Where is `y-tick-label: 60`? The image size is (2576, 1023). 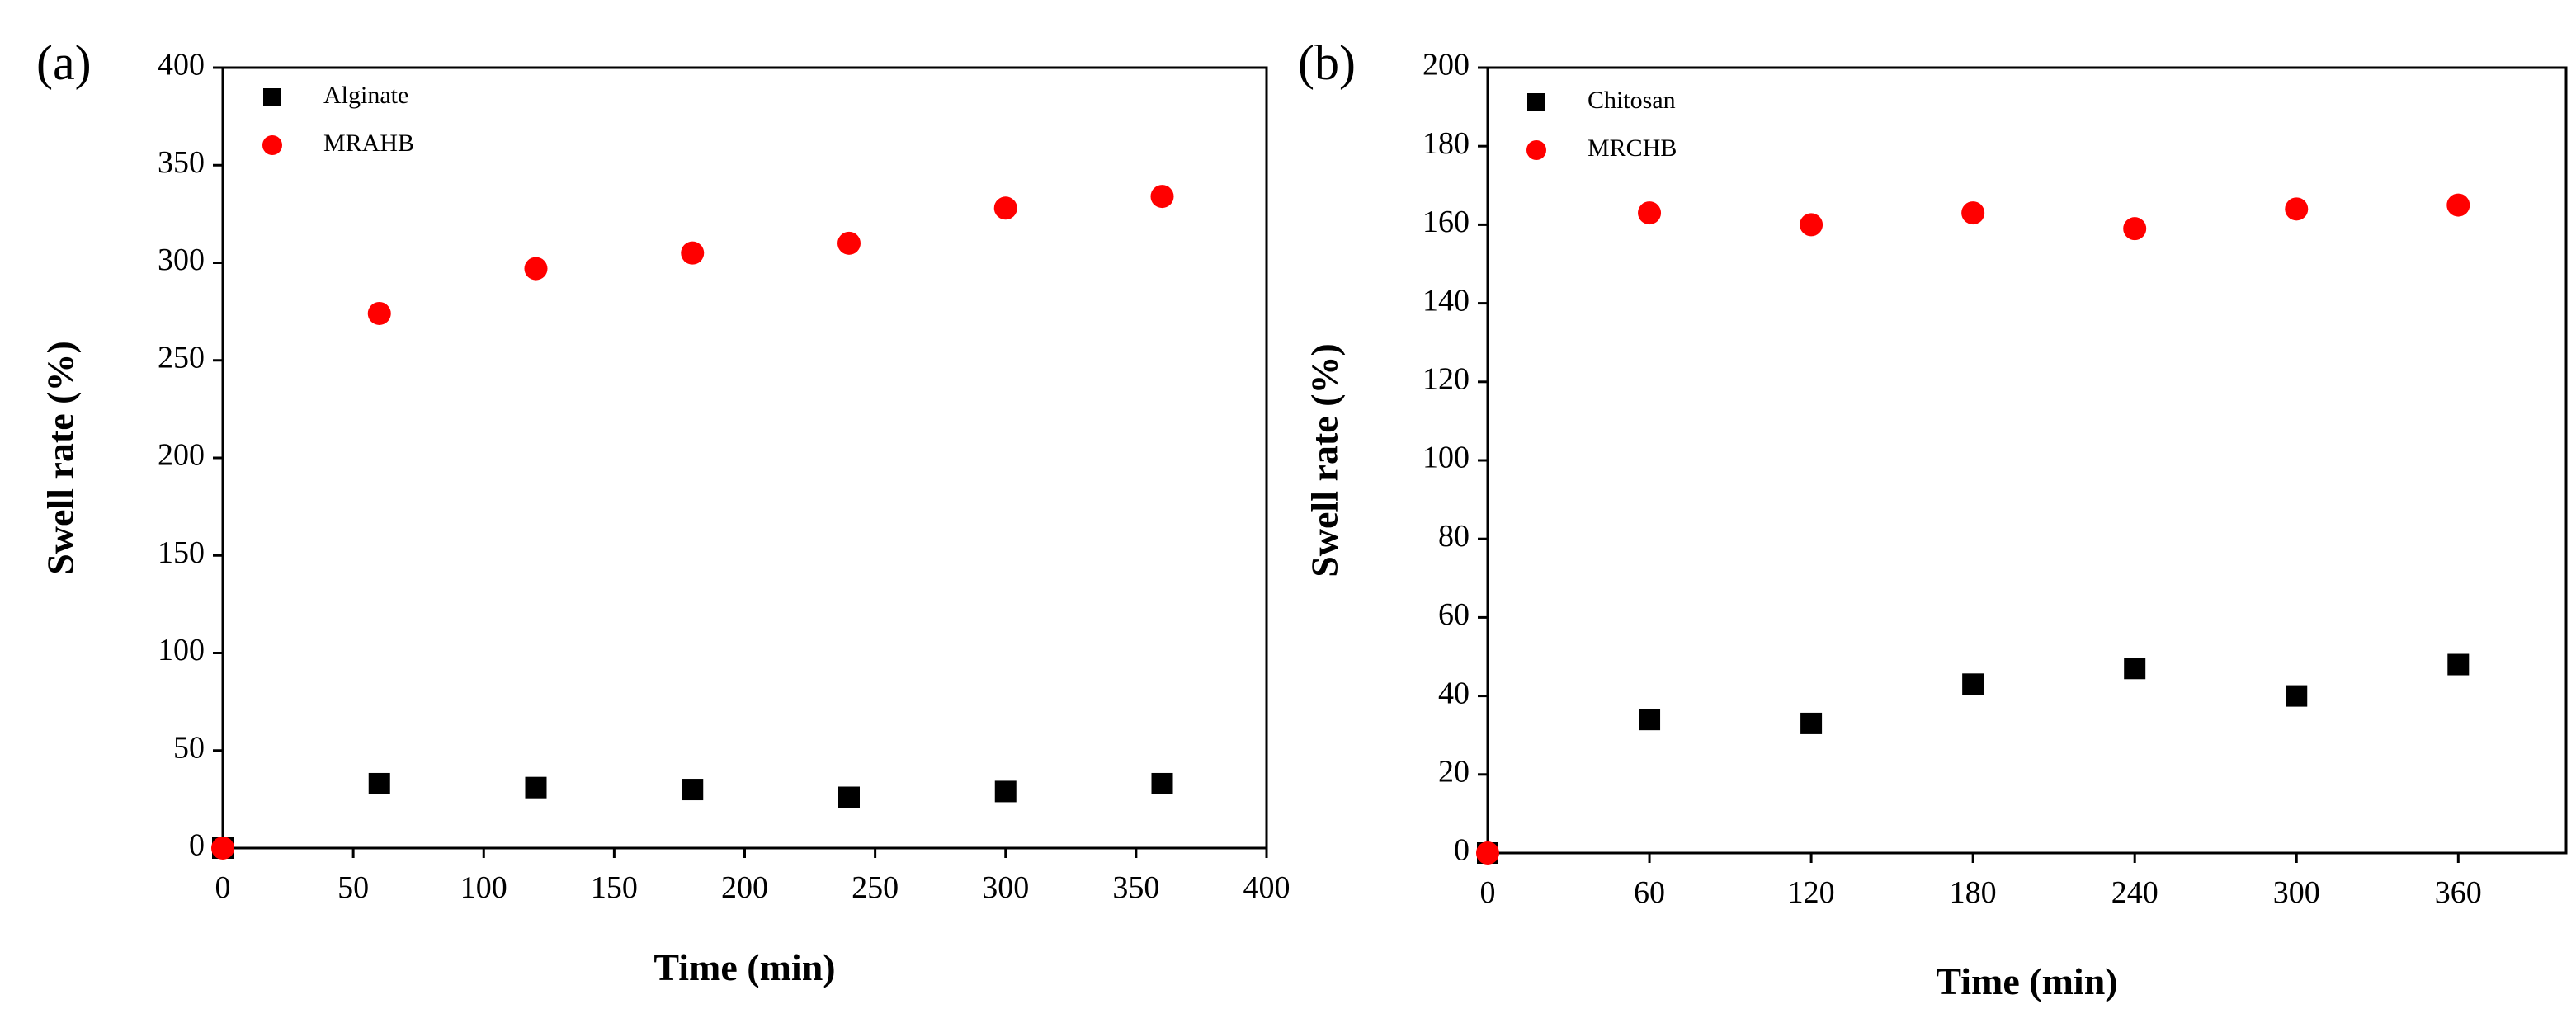
y-tick-label: 60 is located at coordinates (1454, 614).